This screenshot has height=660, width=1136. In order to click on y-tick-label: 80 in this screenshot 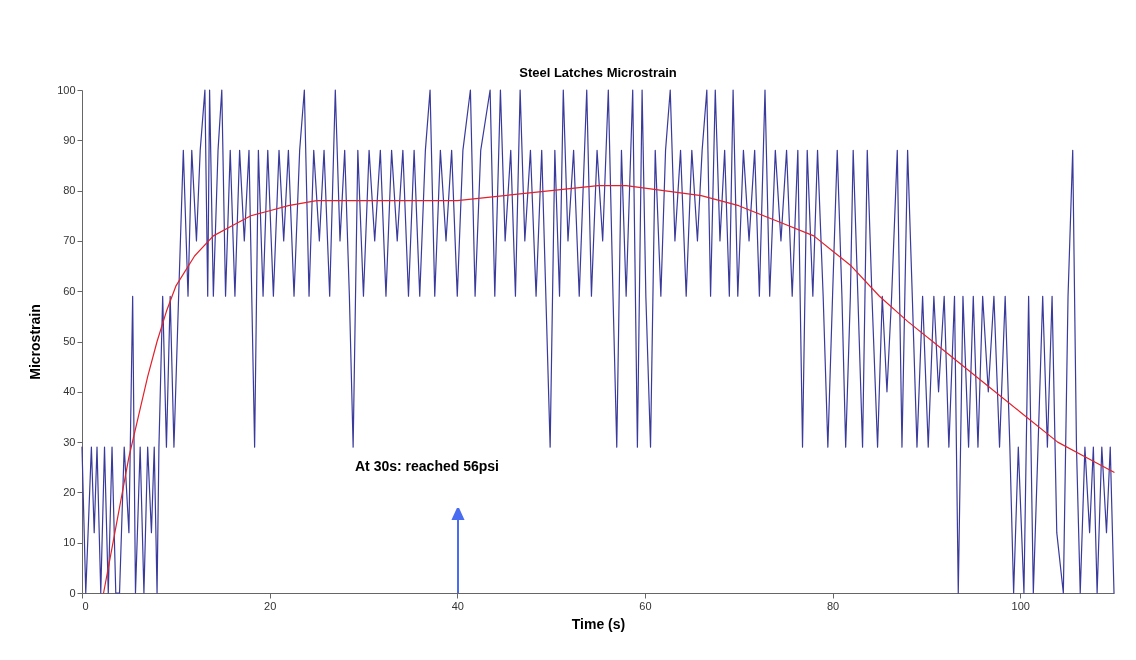, I will do `click(69, 190)`.